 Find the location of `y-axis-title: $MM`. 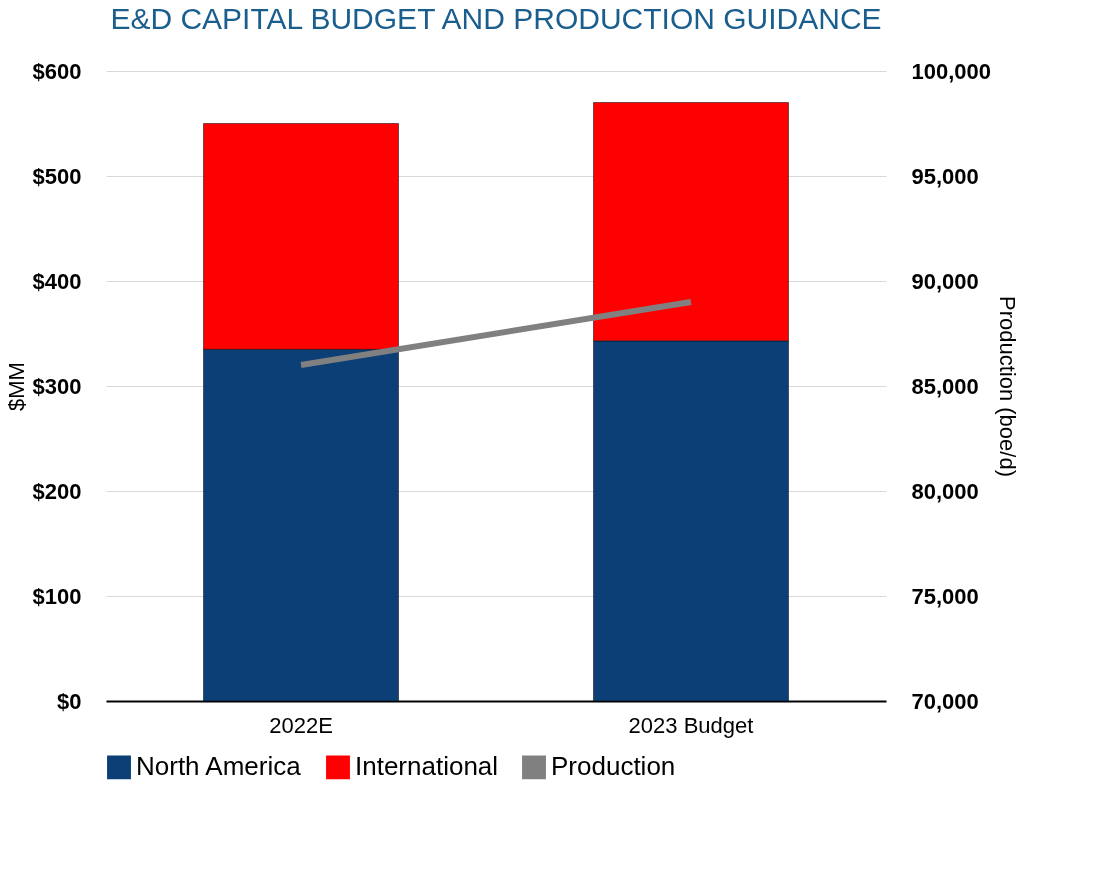

y-axis-title: $MM is located at coordinates (16, 386).